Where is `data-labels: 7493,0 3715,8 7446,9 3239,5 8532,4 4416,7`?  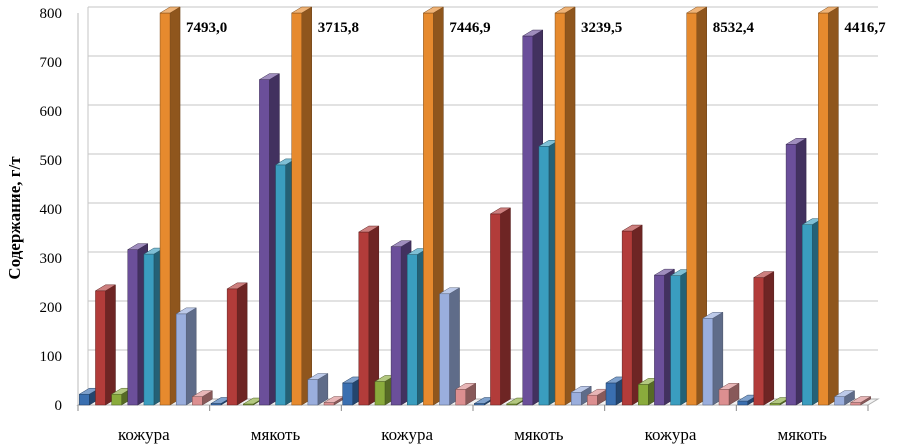 data-labels: 7493,0 3715,8 7446,9 3239,5 8532,4 4416,7 is located at coordinates (536, 28).